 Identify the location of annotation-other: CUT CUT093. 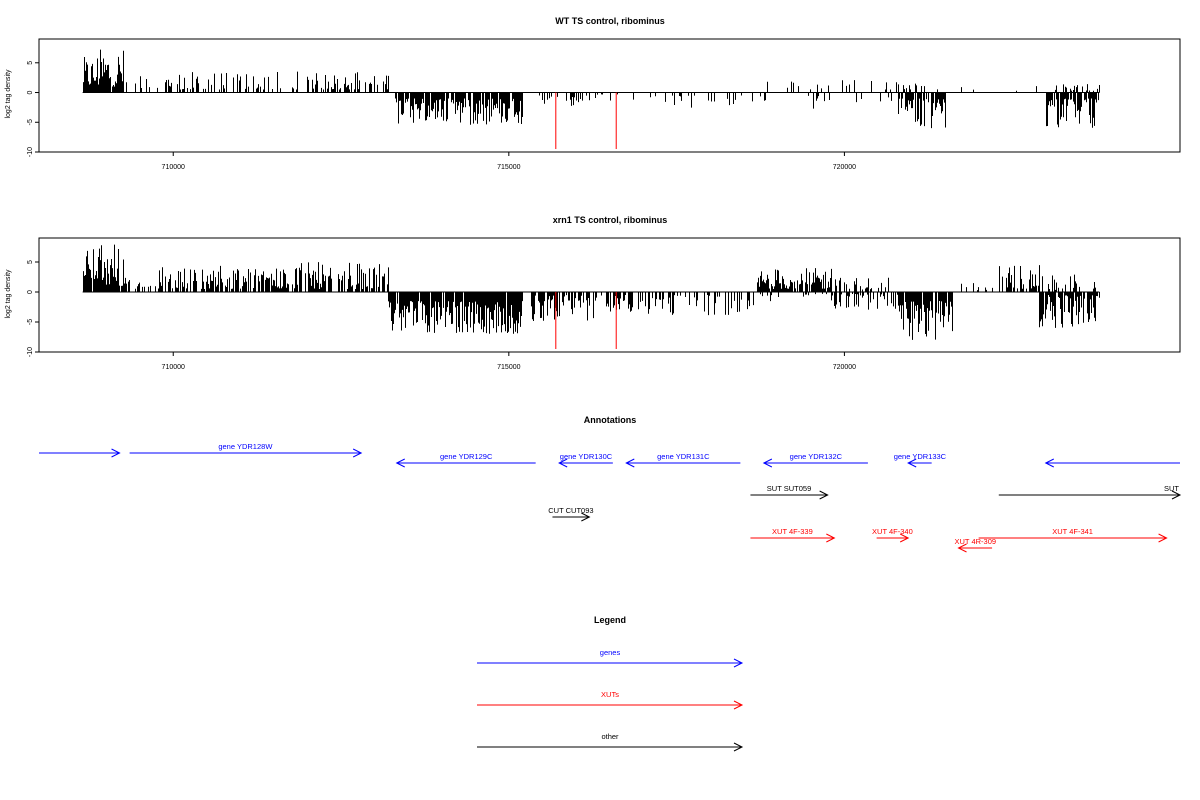
(571, 514).